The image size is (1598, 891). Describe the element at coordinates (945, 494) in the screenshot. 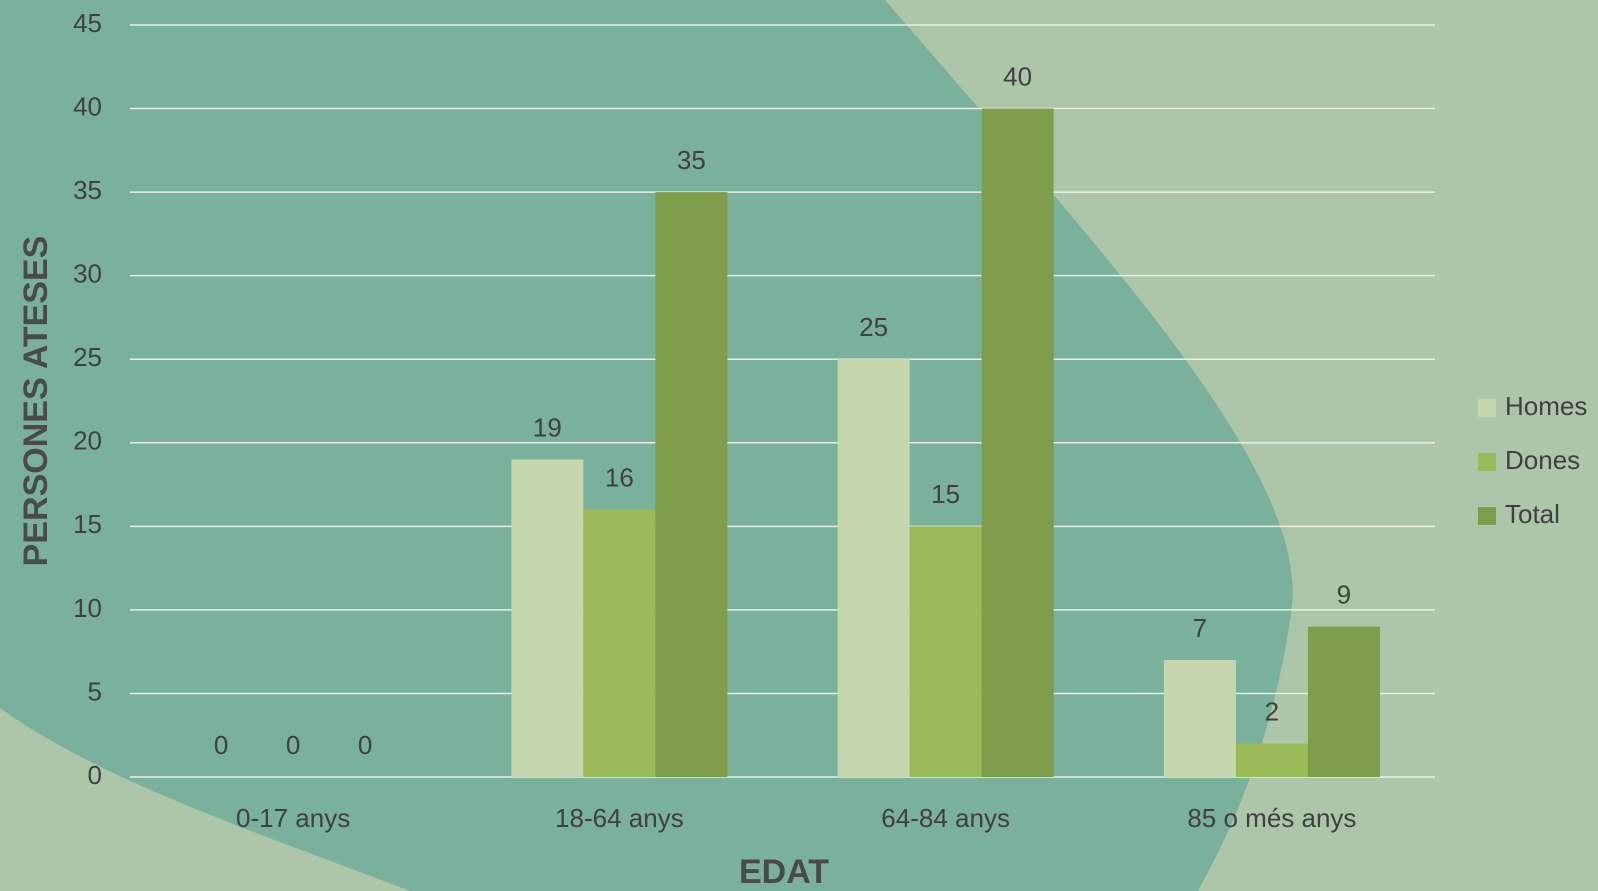

I see `data-label: 15` at that location.